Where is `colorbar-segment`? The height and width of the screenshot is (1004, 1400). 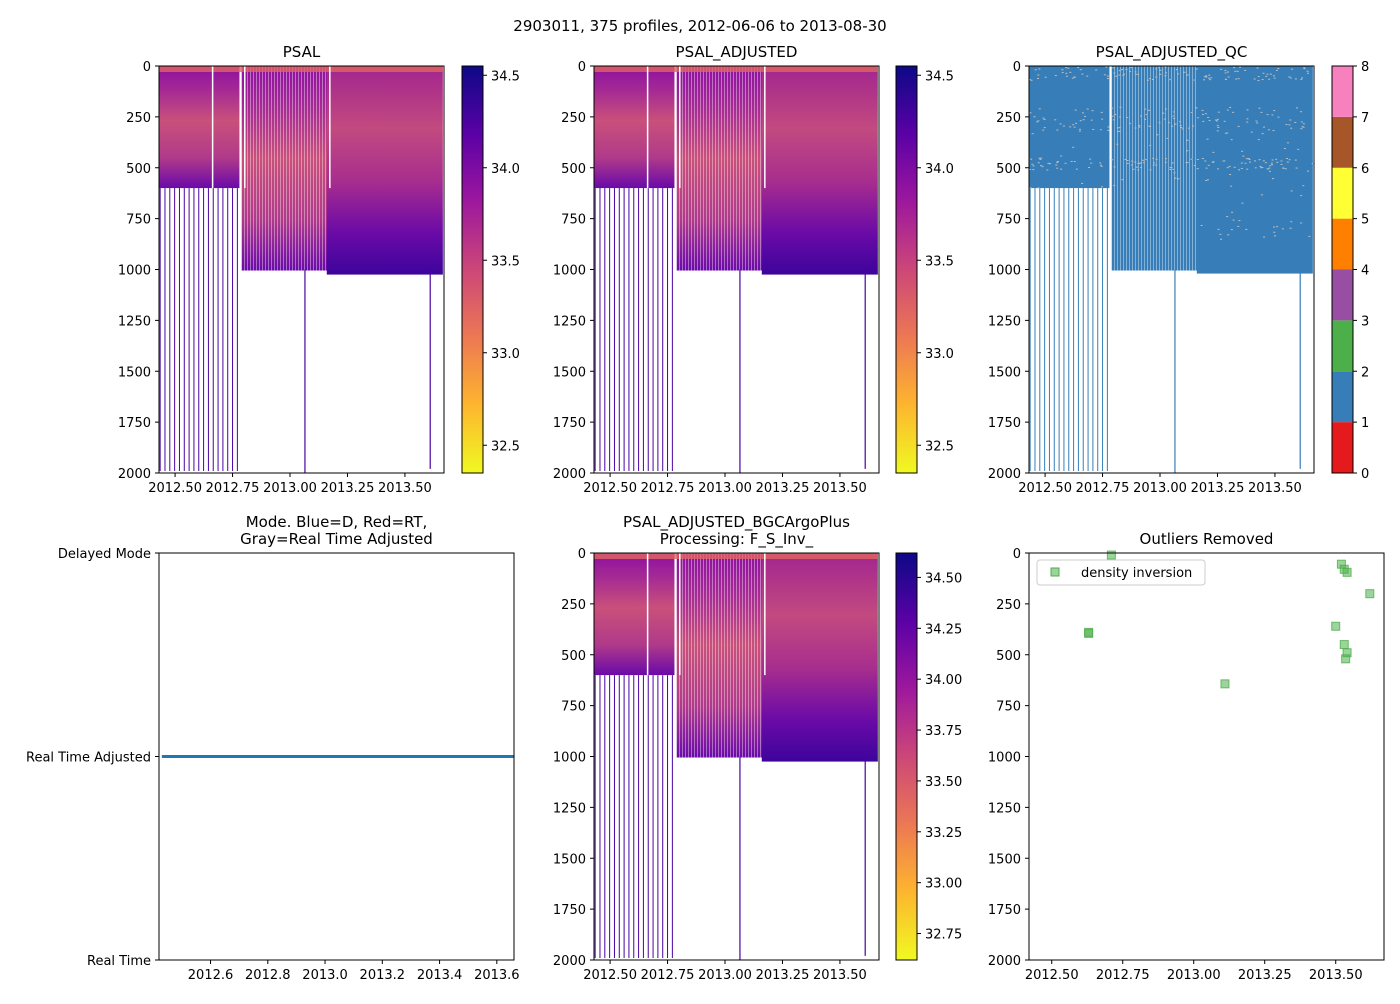
colorbar-segment is located at coordinates (1342, 397).